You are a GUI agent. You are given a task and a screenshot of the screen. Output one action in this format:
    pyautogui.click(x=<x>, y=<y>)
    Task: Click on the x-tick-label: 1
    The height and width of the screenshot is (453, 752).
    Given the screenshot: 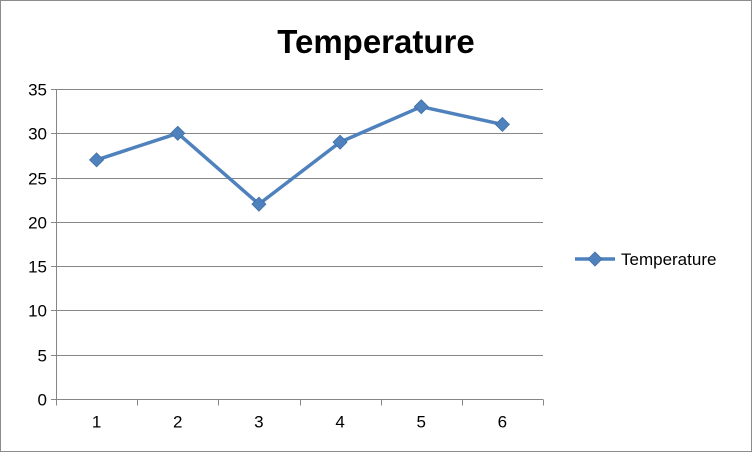 What is the action you would take?
    pyautogui.click(x=96, y=422)
    